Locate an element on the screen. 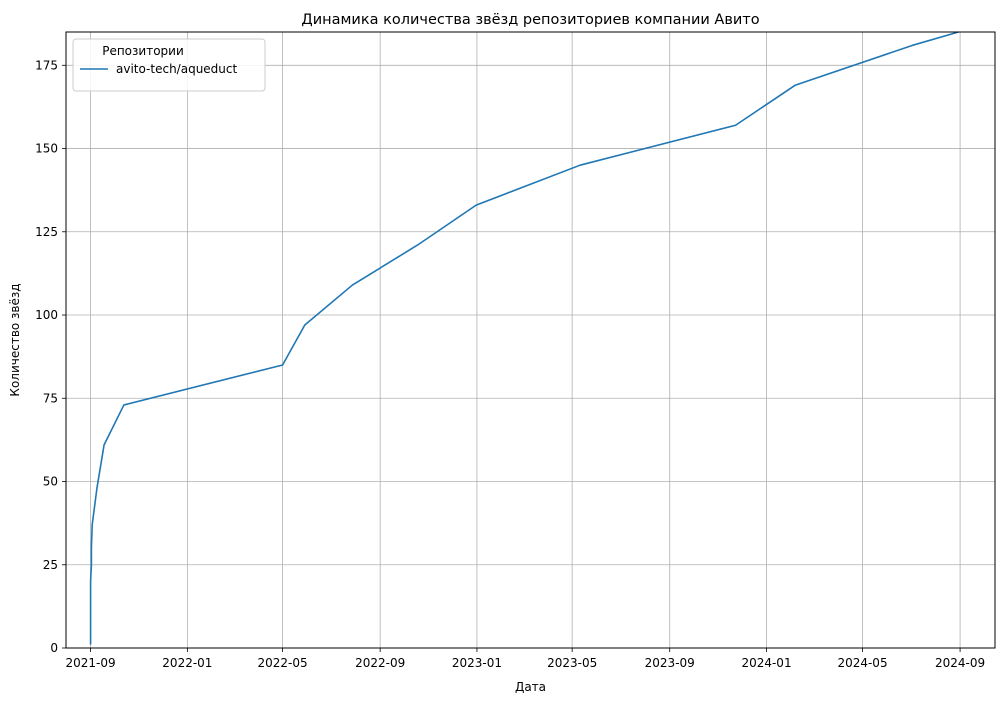  x-tick-label: 2022-05 is located at coordinates (283, 663).